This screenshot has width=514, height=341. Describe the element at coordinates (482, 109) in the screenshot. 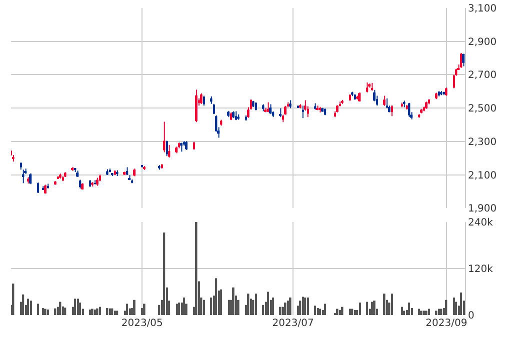

I see `y-tick-label: 2,500` at that location.